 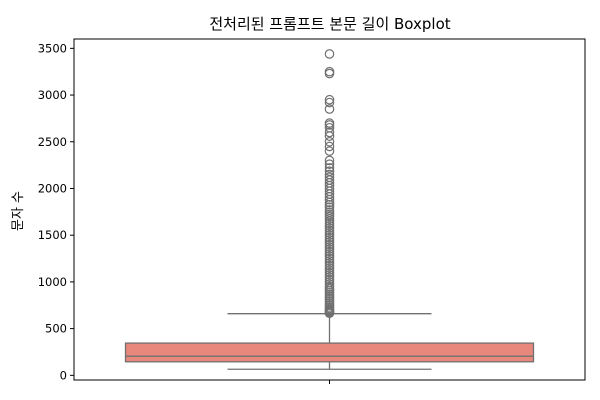 I want to click on iqr-box, so click(x=329, y=352).